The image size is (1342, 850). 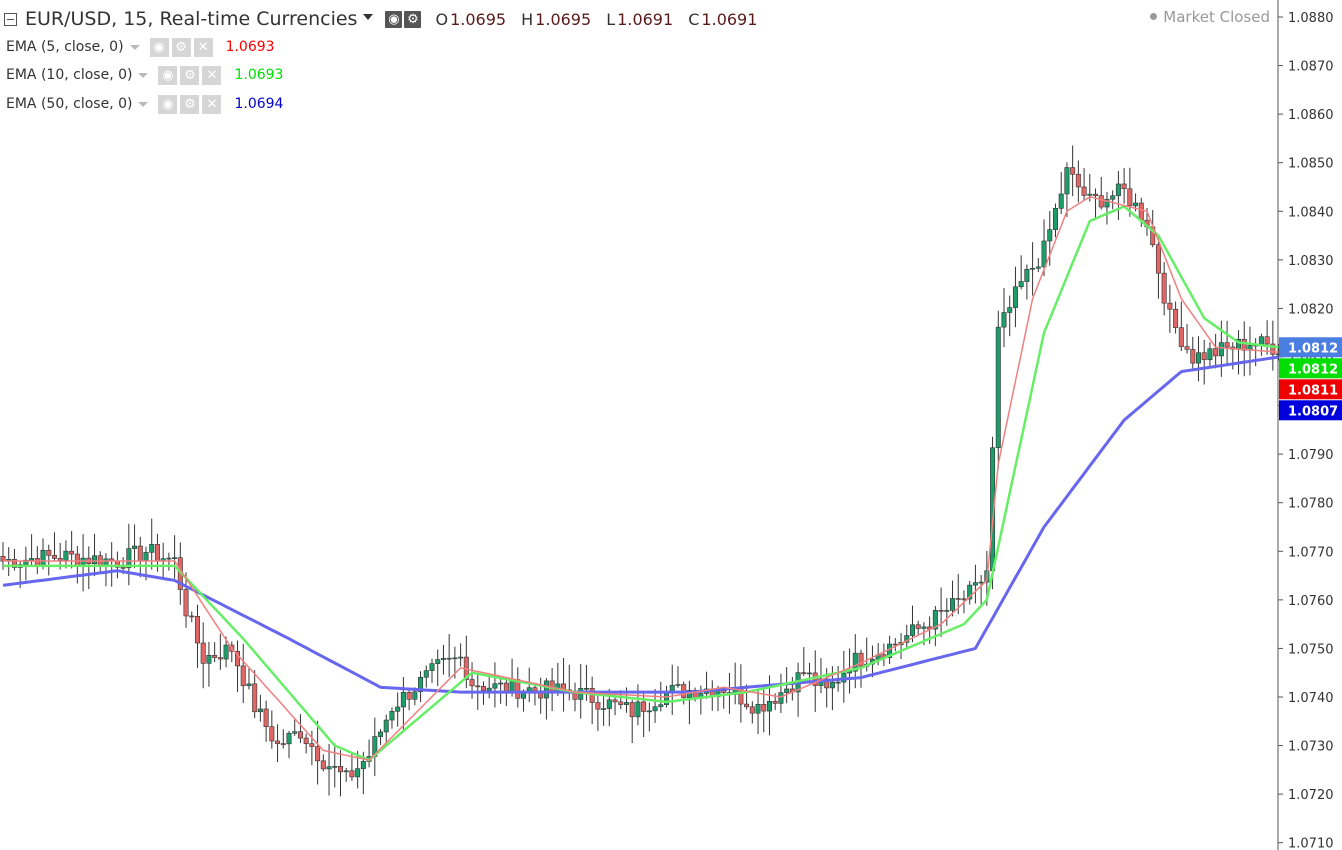 I want to click on y-tick-label: 1.0790, so click(x=1311, y=455).